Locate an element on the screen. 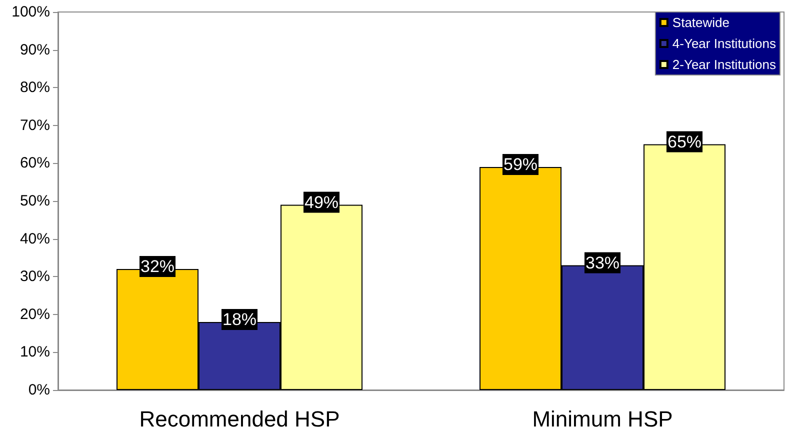 The image size is (786, 440). data-label: 65% is located at coordinates (684, 142).